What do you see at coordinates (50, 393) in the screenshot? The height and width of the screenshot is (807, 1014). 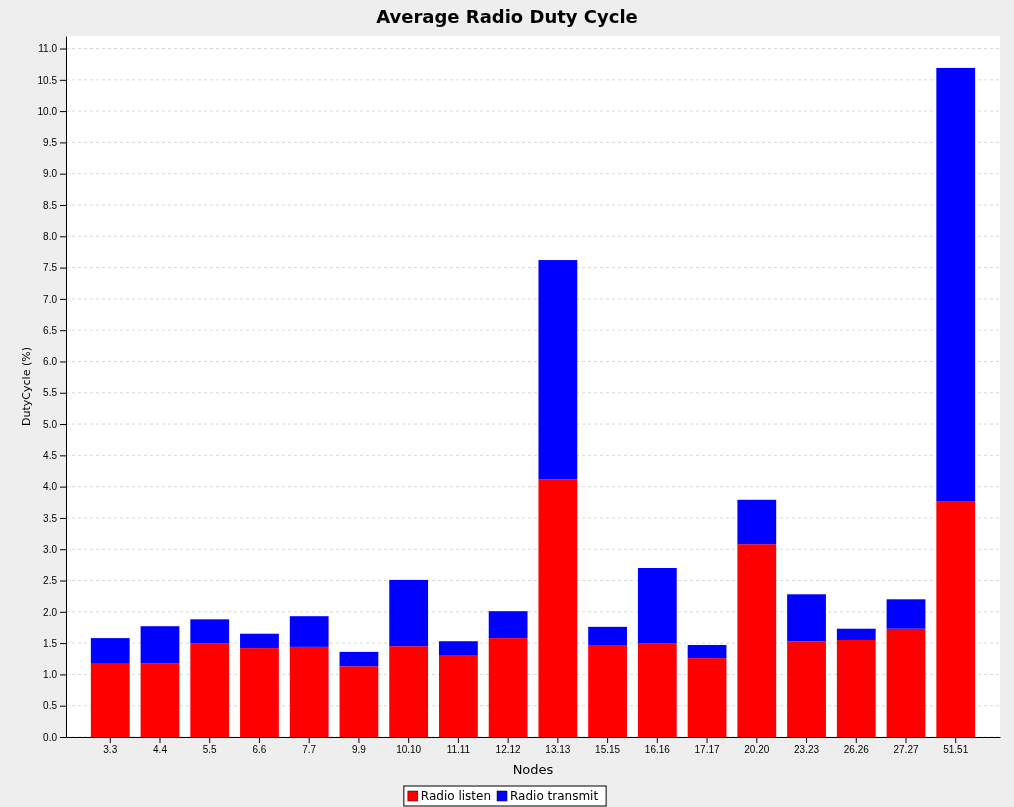 I see `y-tick-label: 5.5` at bounding box center [50, 393].